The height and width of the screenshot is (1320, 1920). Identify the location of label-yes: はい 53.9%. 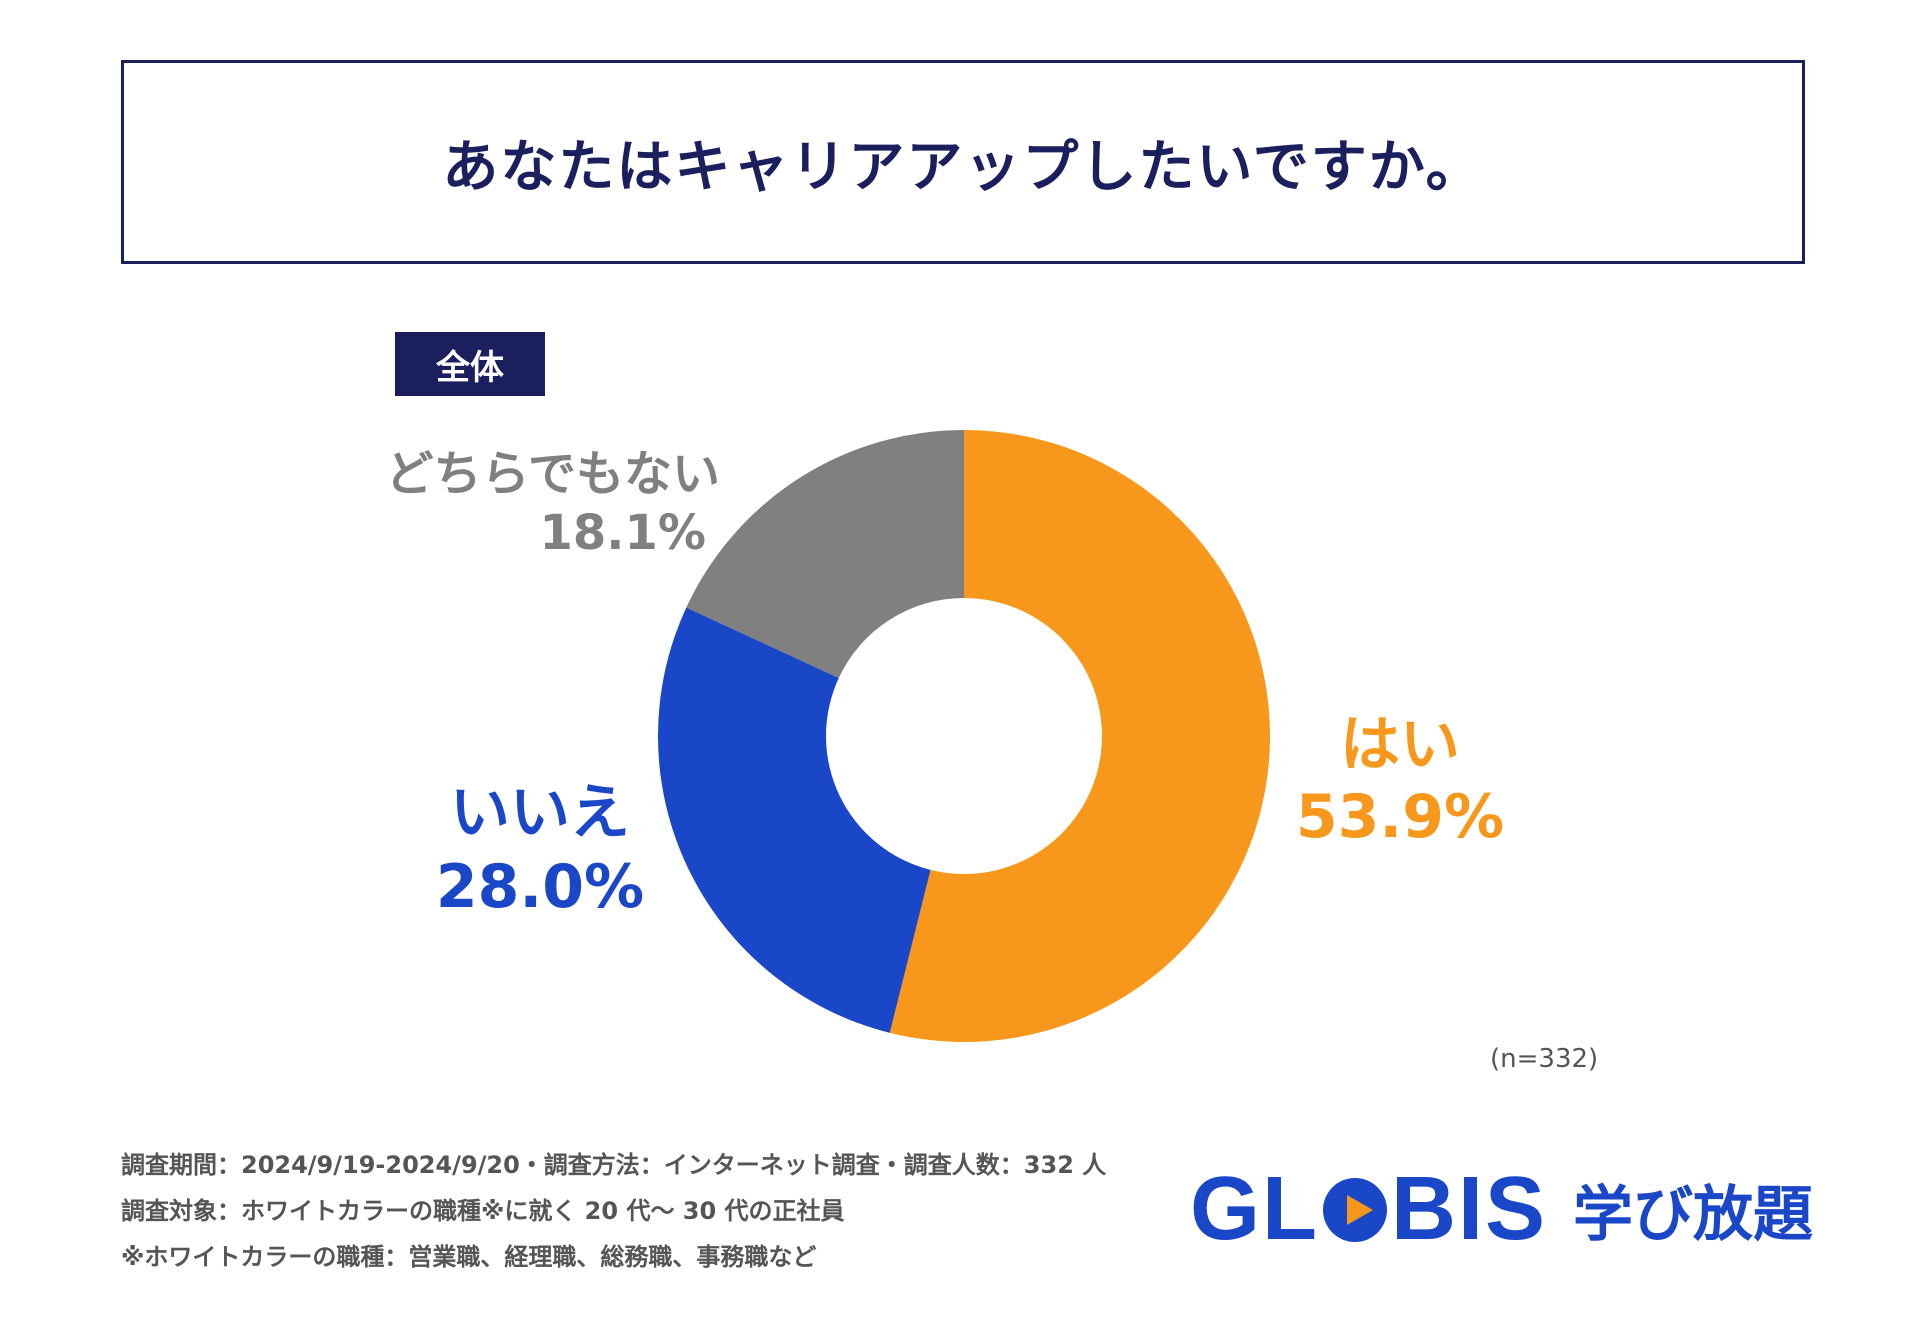
(1400, 781).